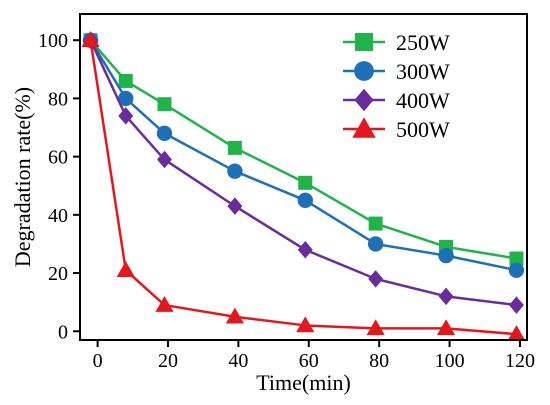 Image resolution: width=550 pixels, height=405 pixels. I want to click on x-tick-label-4: 80, so click(379, 361).